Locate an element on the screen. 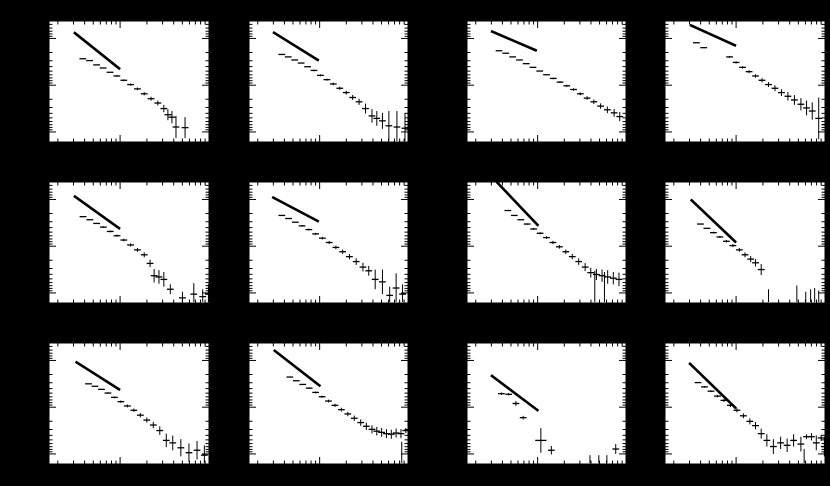  plot-panel-r3c4 is located at coordinates (745, 403).